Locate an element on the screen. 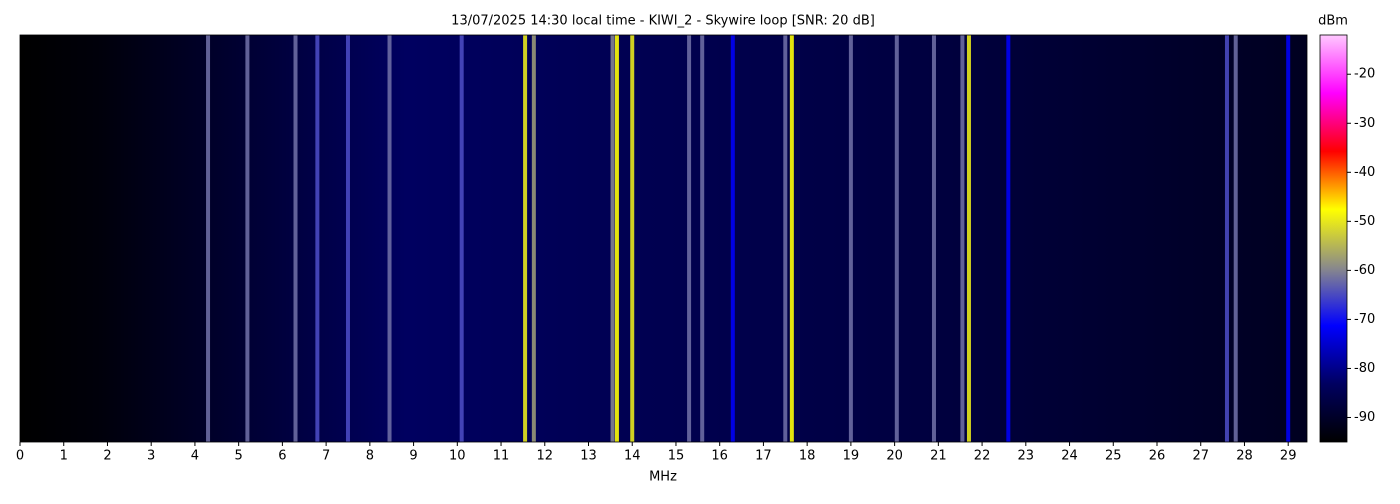  x-tick-label: 15 is located at coordinates (676, 456).